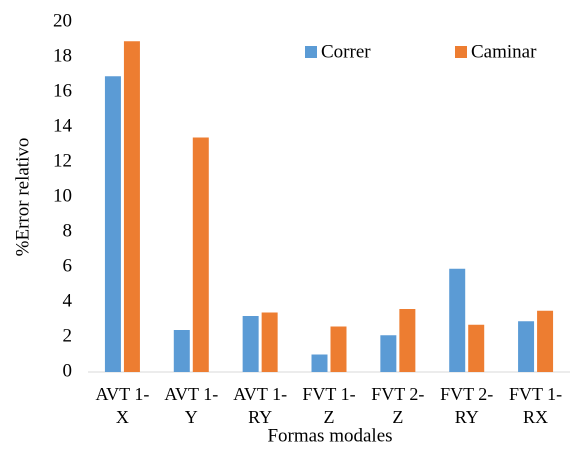 Image resolution: width=577 pixels, height=449 pixels. Describe the element at coordinates (504, 51) in the screenshot. I see `legend-label: Caminar` at that location.